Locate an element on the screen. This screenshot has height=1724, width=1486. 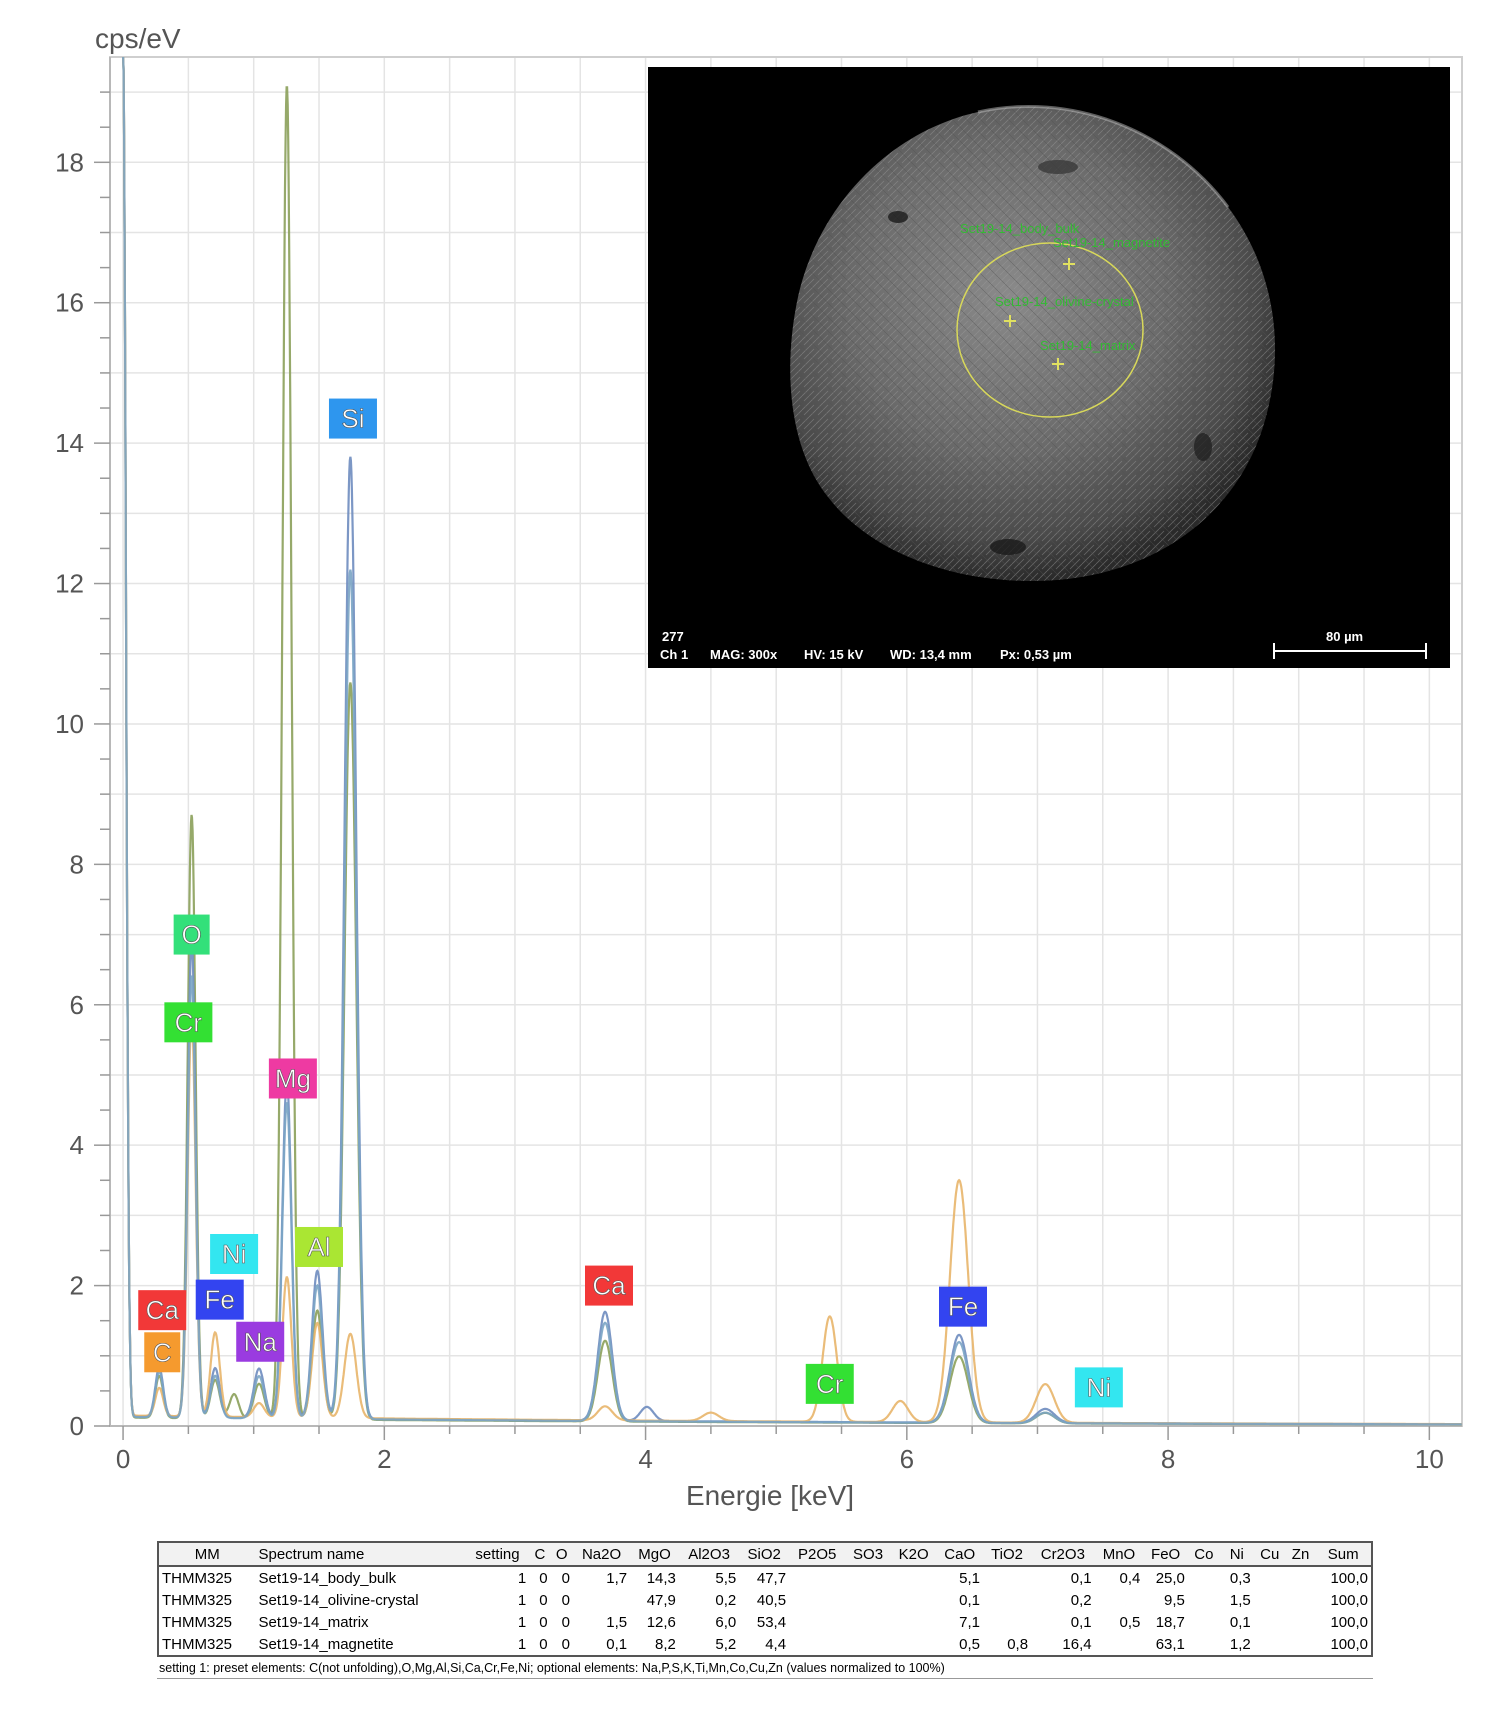
label-text: Na is located at coordinates (261, 1342).